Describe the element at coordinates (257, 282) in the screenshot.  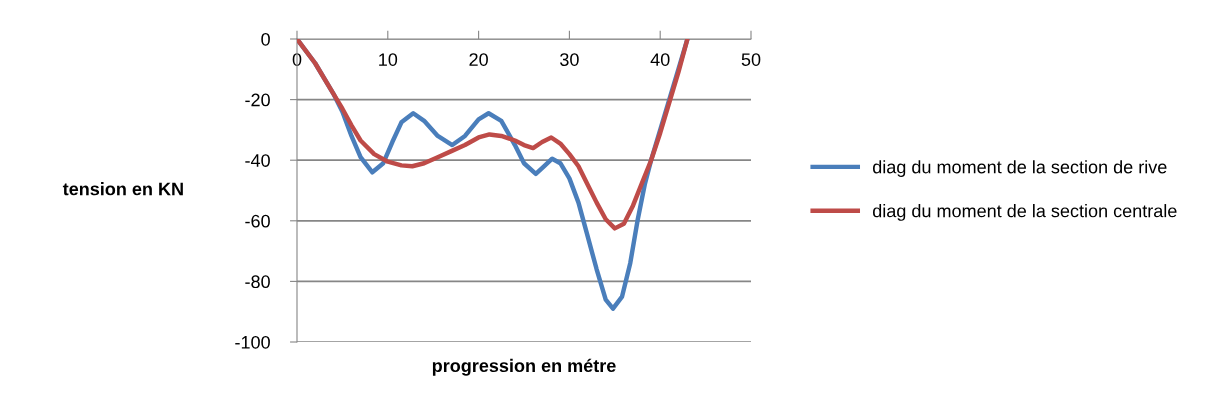
I see `y-tick-label: -80` at that location.